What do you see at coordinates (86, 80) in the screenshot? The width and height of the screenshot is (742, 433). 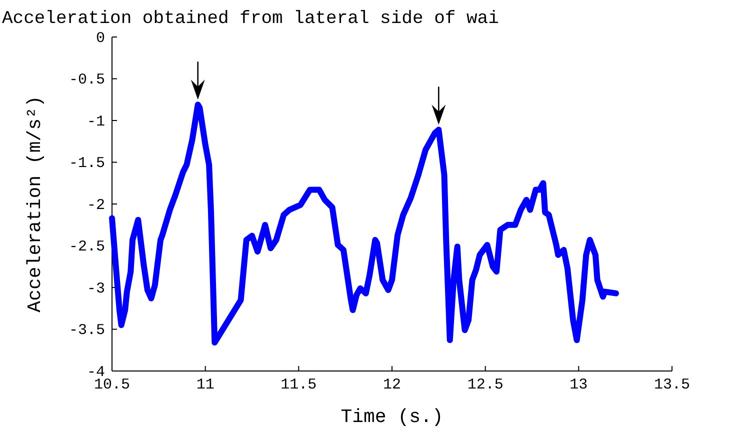 I see `y-tick-label: -0.5` at bounding box center [86, 80].